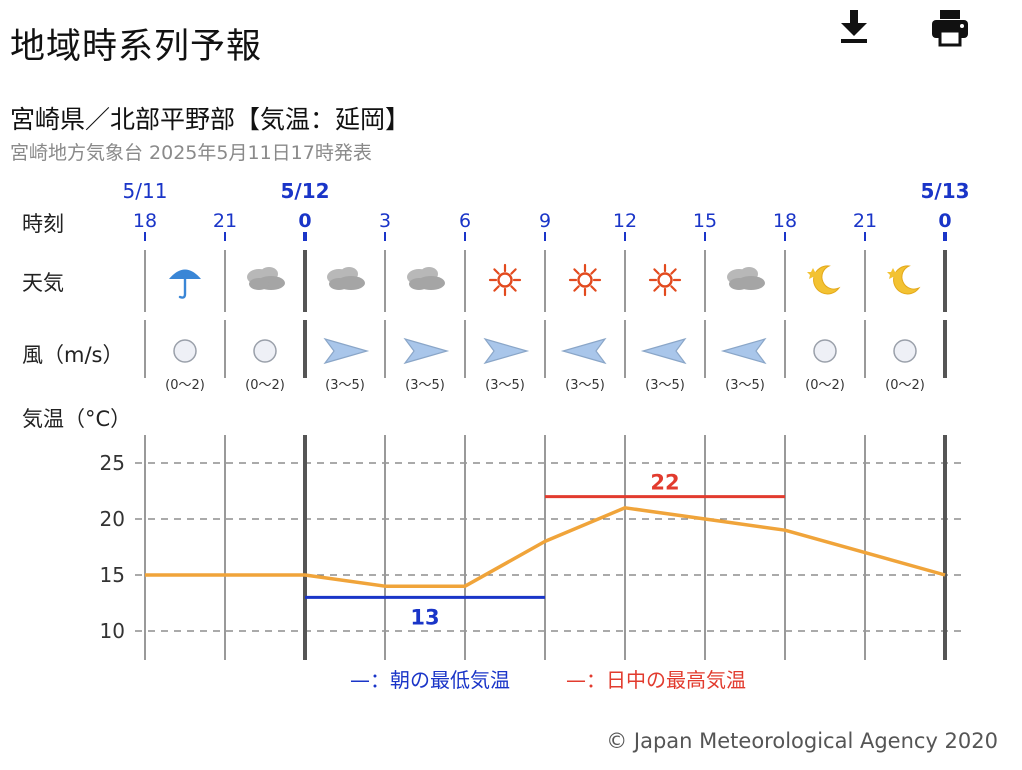 This screenshot has width=1022, height=770. I want to click on copyright: © Japan Meteorological Agency 2020, so click(802, 741).